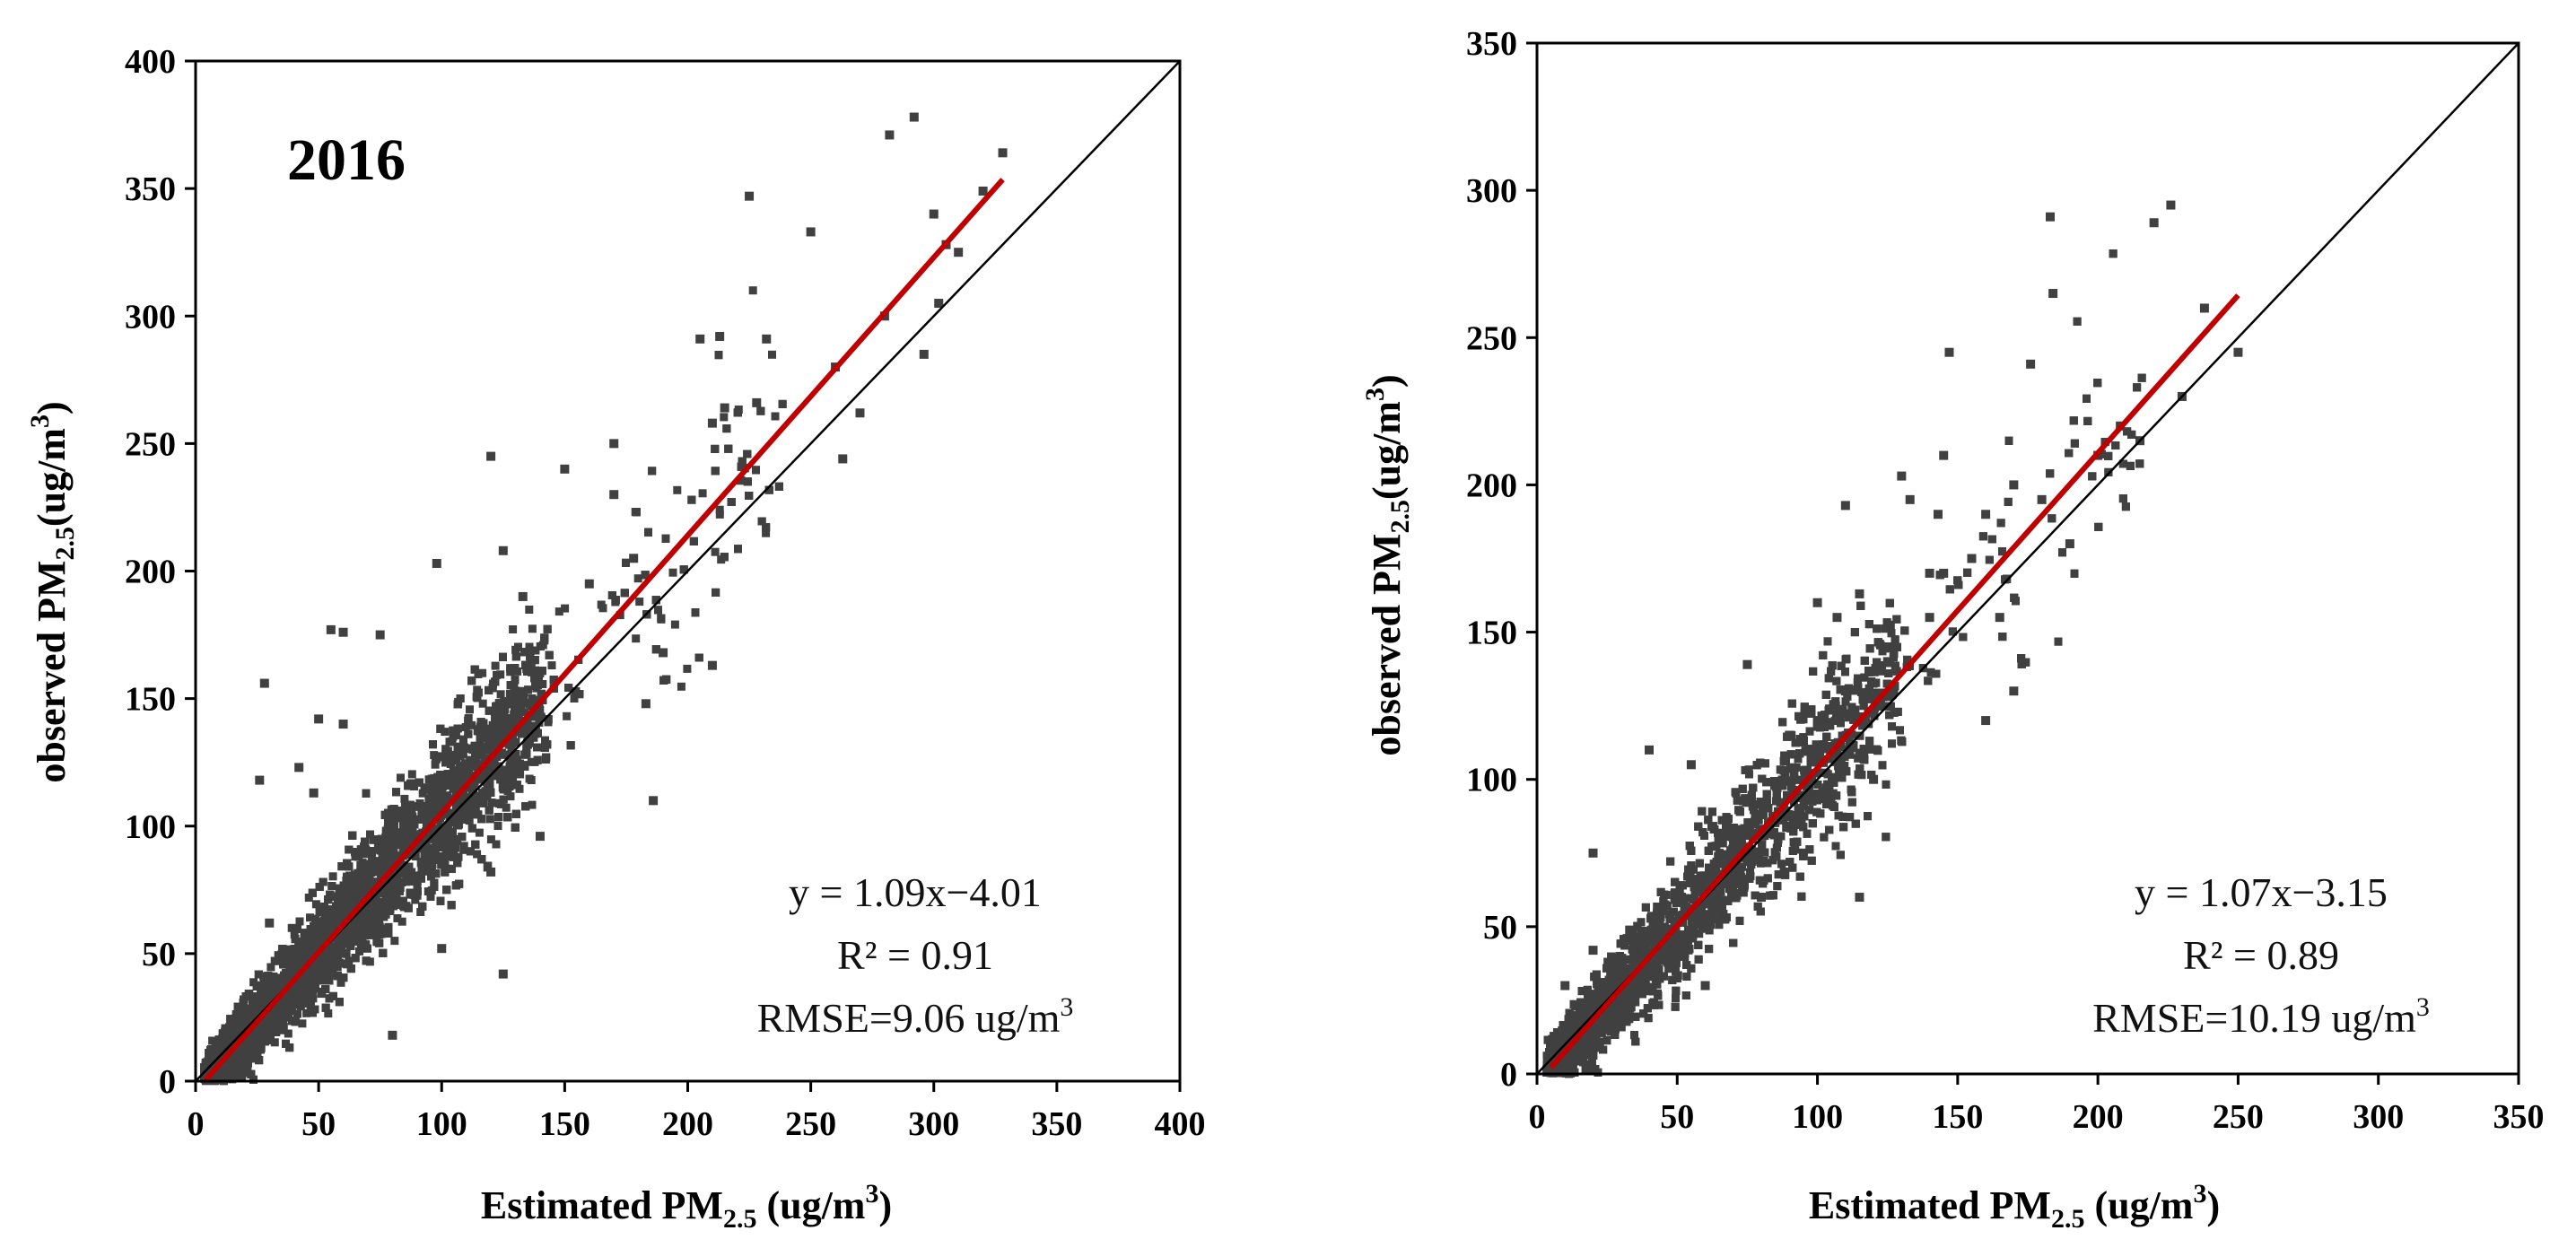 This screenshot has width=2576, height=1248. Describe the element at coordinates (494, 686) in the screenshot. I see `scatter-points-left` at that location.